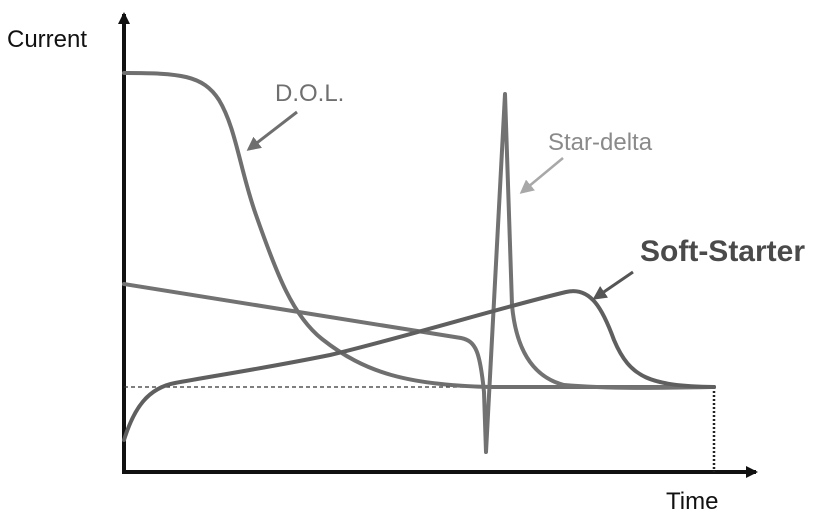 The height and width of the screenshot is (512, 833). Describe the element at coordinates (309, 93) in the screenshot. I see `dol-label: D.O.L.` at that location.